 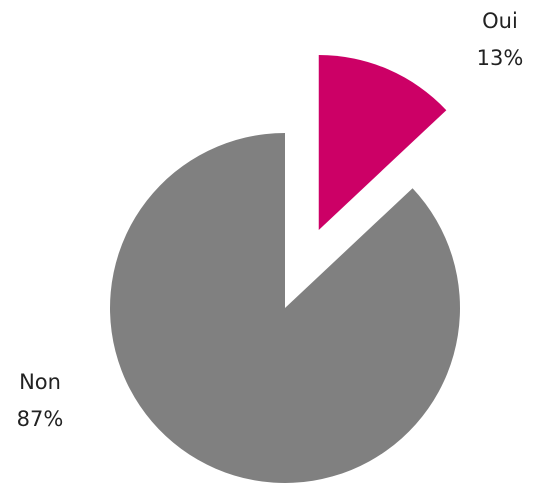 I want to click on slice-label: Non, so click(x=40, y=382).